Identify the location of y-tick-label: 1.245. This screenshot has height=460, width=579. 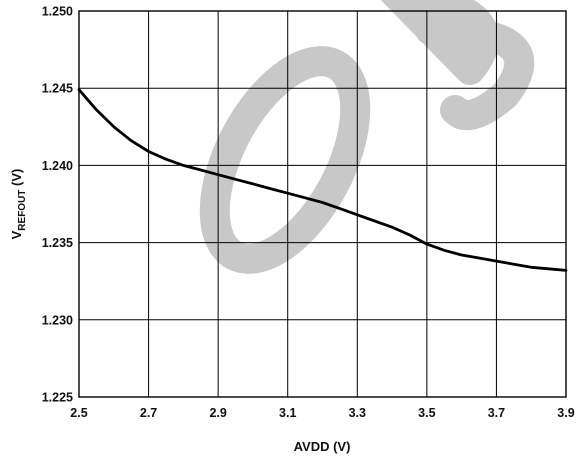
(57, 89).